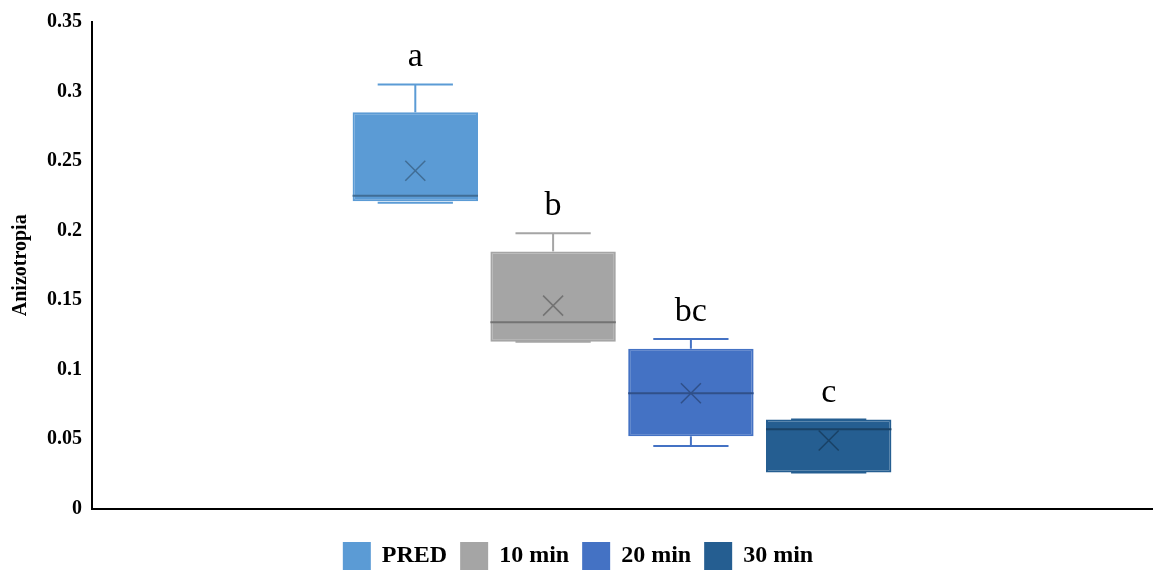  I want to click on y-tick-label: 0, so click(77, 506).